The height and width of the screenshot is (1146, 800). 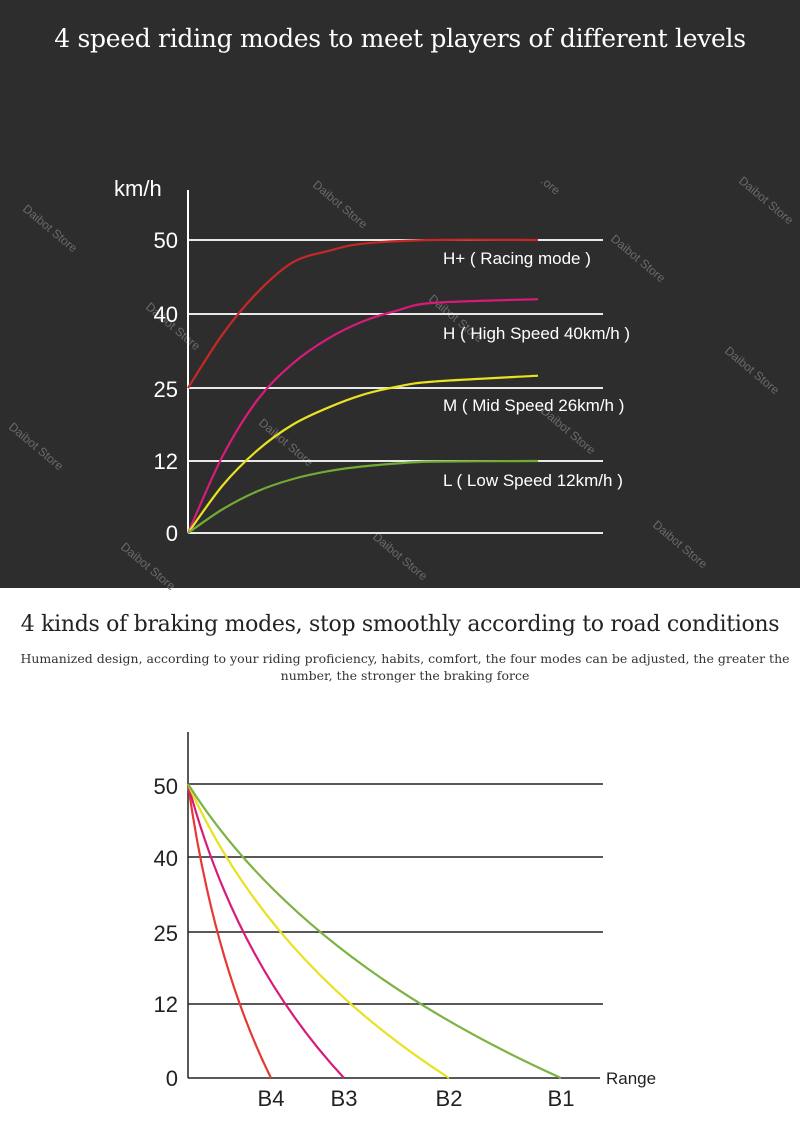 What do you see at coordinates (517, 258) in the screenshot?
I see `series-label-racing: H+ ( Racing mode )` at bounding box center [517, 258].